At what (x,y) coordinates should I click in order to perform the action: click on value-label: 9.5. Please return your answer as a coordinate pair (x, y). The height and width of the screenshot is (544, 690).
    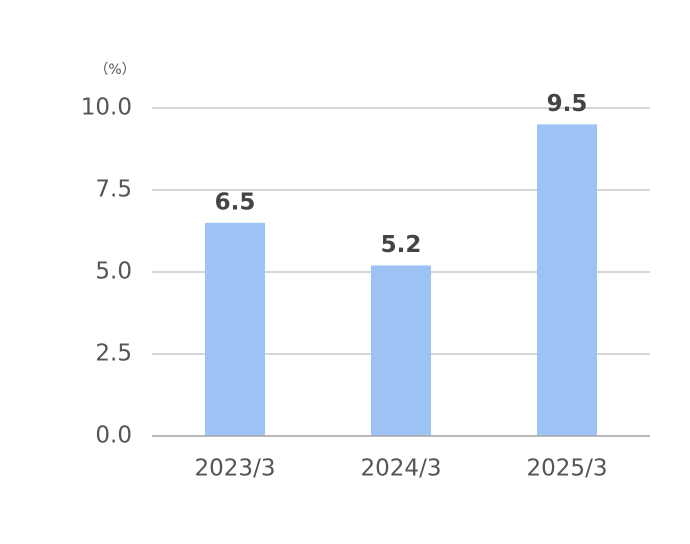
    Looking at the image, I should click on (567, 104).